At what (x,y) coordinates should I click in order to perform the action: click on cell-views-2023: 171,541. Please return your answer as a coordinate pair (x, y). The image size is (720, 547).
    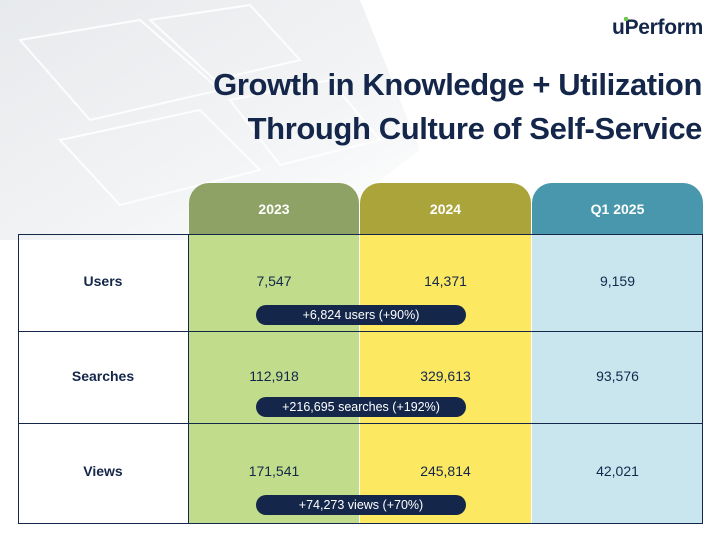
    Looking at the image, I should click on (274, 471).